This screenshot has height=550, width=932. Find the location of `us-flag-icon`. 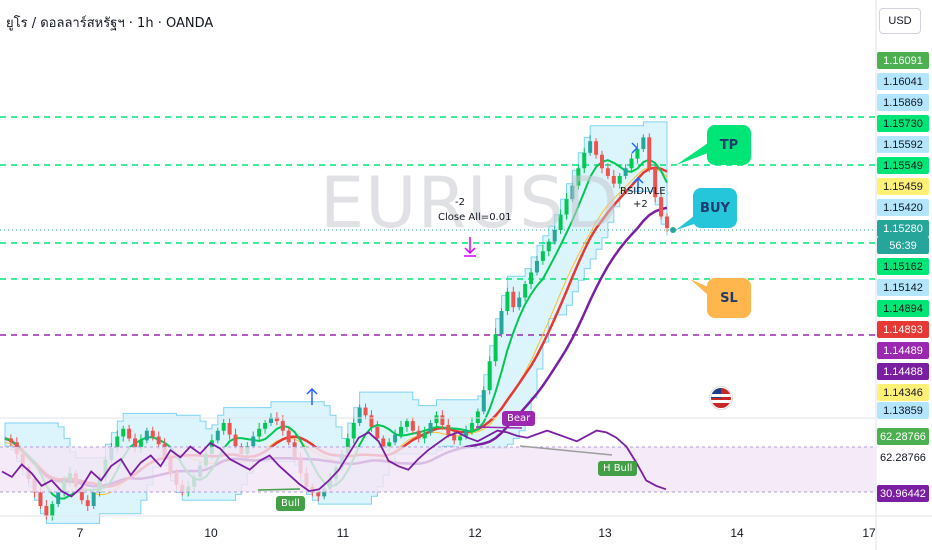

us-flag-icon is located at coordinates (721, 398).